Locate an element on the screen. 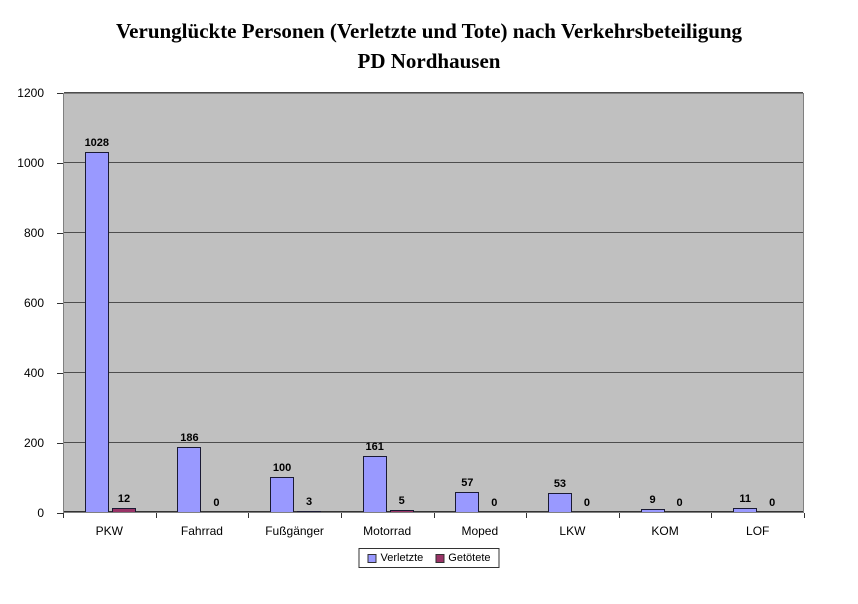  bar-cell-getoetete-lof: 0 is located at coordinates (772, 504).